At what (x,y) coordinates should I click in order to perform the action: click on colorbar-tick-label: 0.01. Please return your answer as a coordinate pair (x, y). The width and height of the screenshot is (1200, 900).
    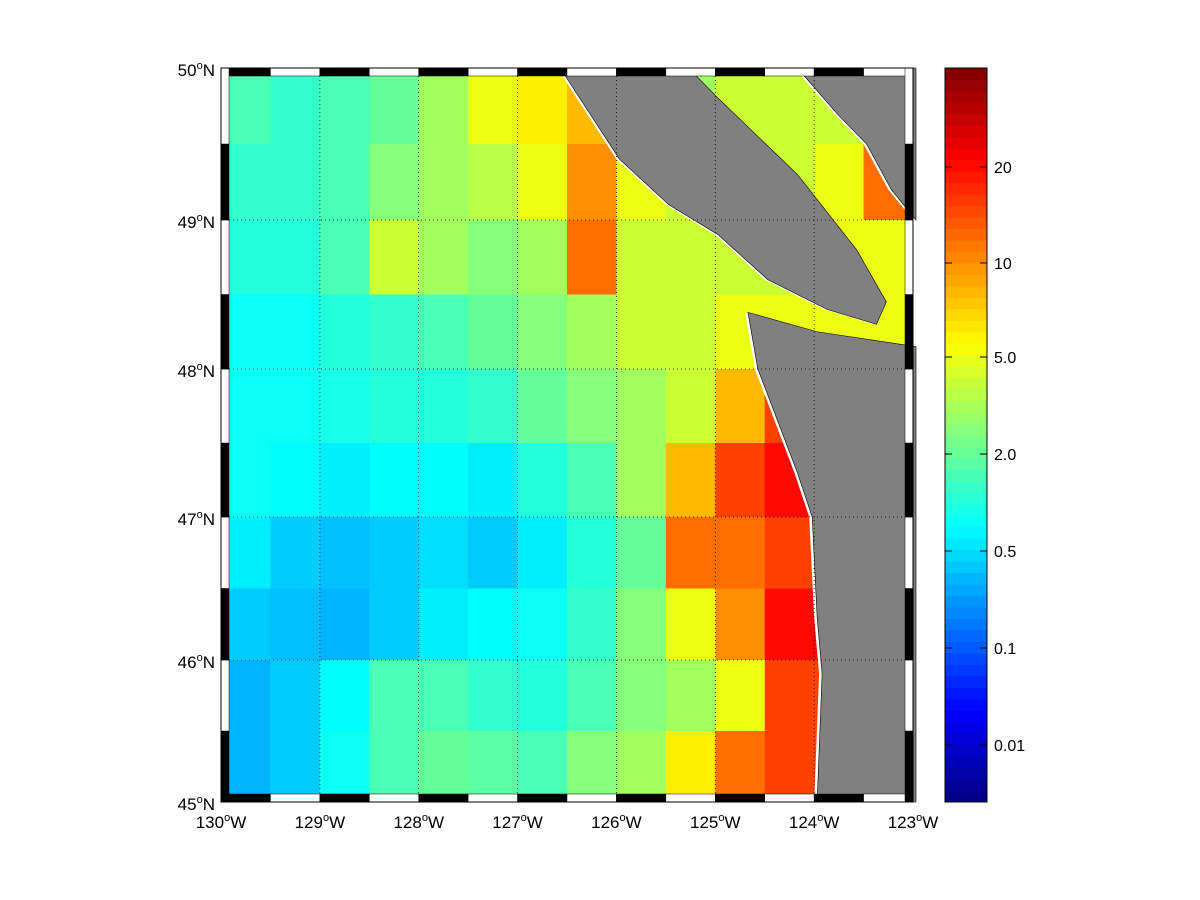
    Looking at the image, I should click on (1009, 746).